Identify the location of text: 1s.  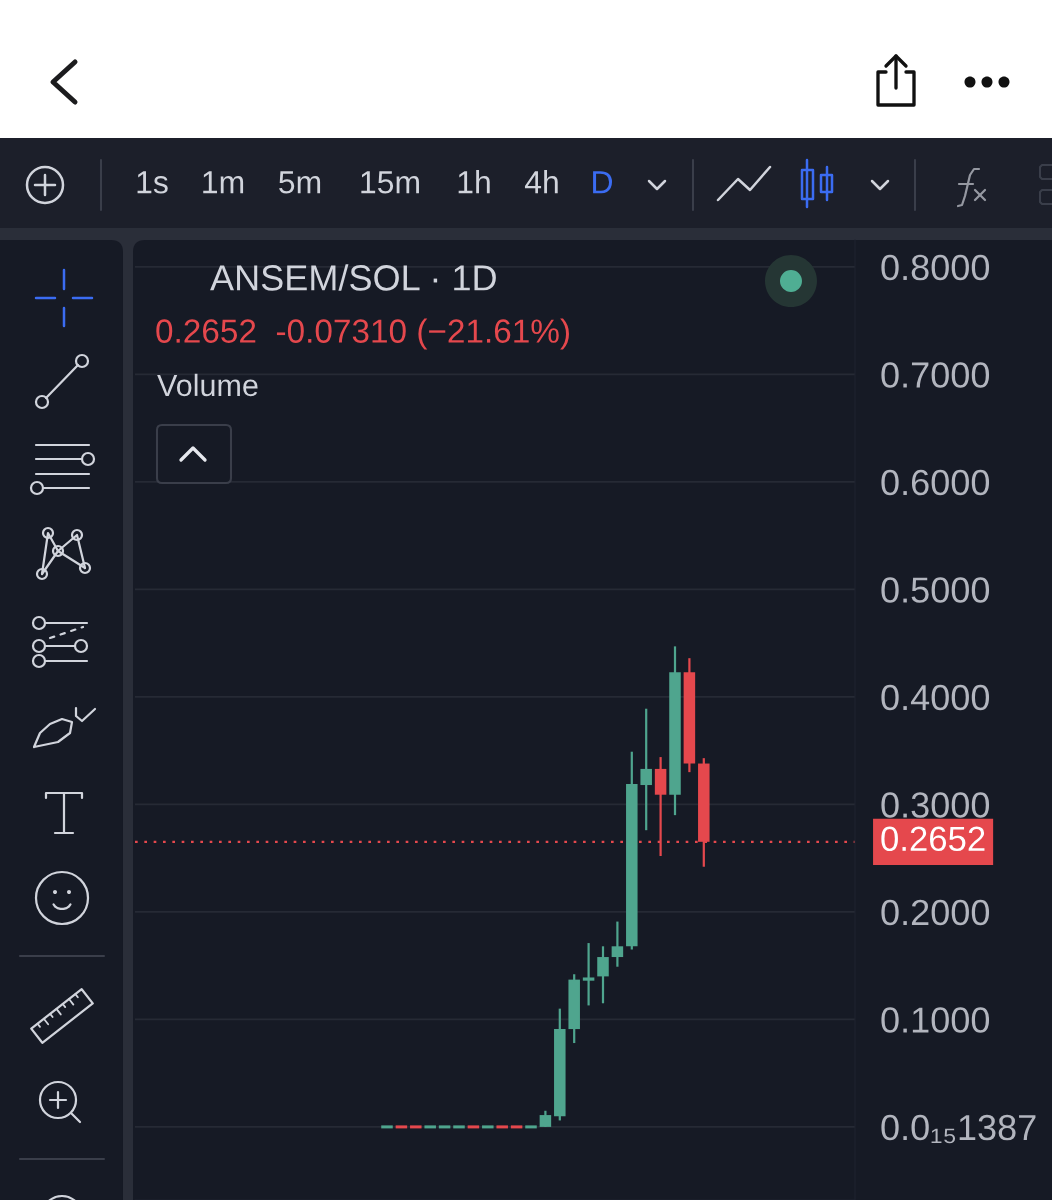
(152, 182).